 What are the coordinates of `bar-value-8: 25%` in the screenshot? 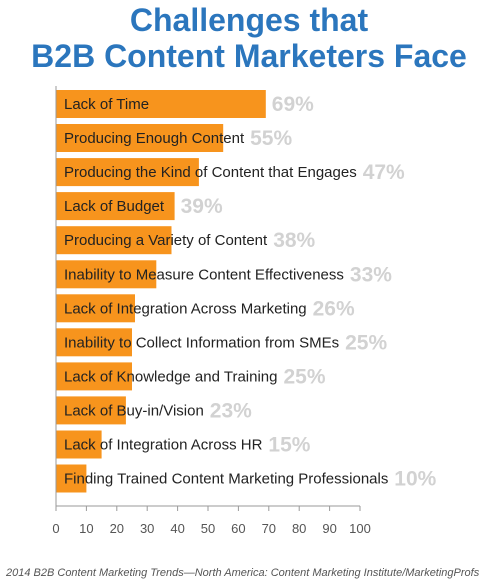 It's located at (305, 376).